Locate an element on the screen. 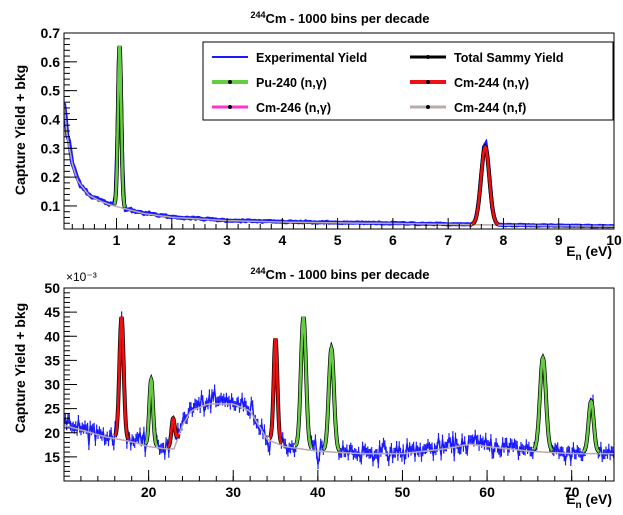  x-tick-label-0-2: 3 is located at coordinates (227, 240).